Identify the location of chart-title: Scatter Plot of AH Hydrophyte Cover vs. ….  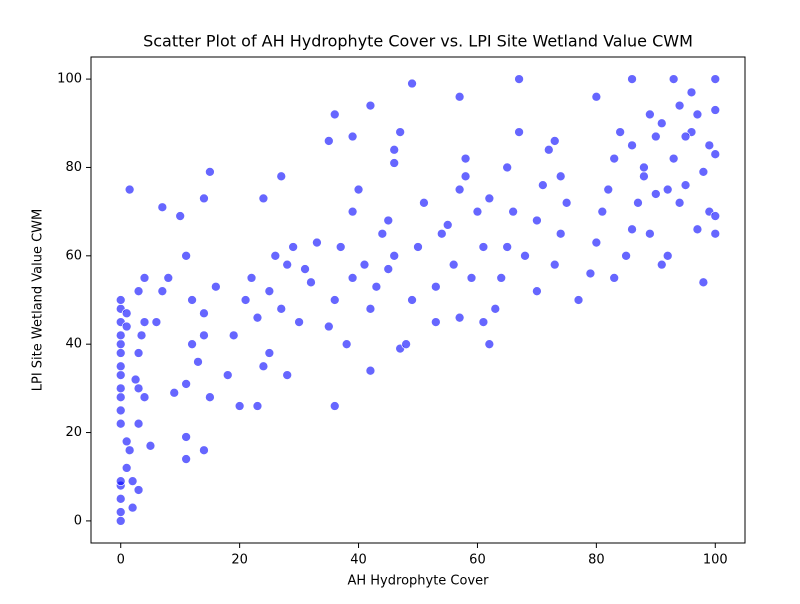
(418, 41).